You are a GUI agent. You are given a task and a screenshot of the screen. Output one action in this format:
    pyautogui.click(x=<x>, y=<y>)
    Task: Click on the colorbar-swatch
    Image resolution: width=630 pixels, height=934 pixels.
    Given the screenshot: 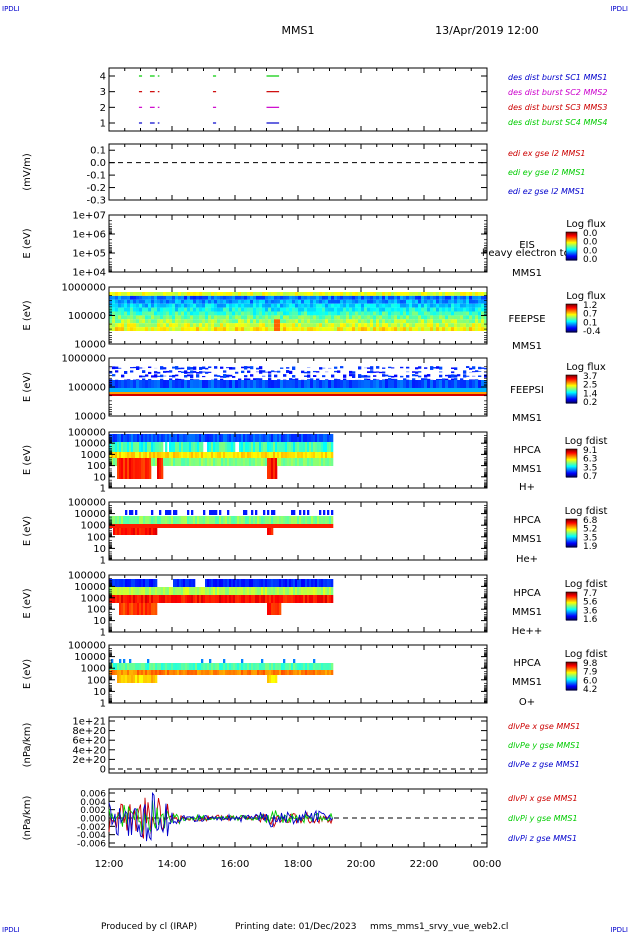 What is the action you would take?
    pyautogui.click(x=571, y=602)
    